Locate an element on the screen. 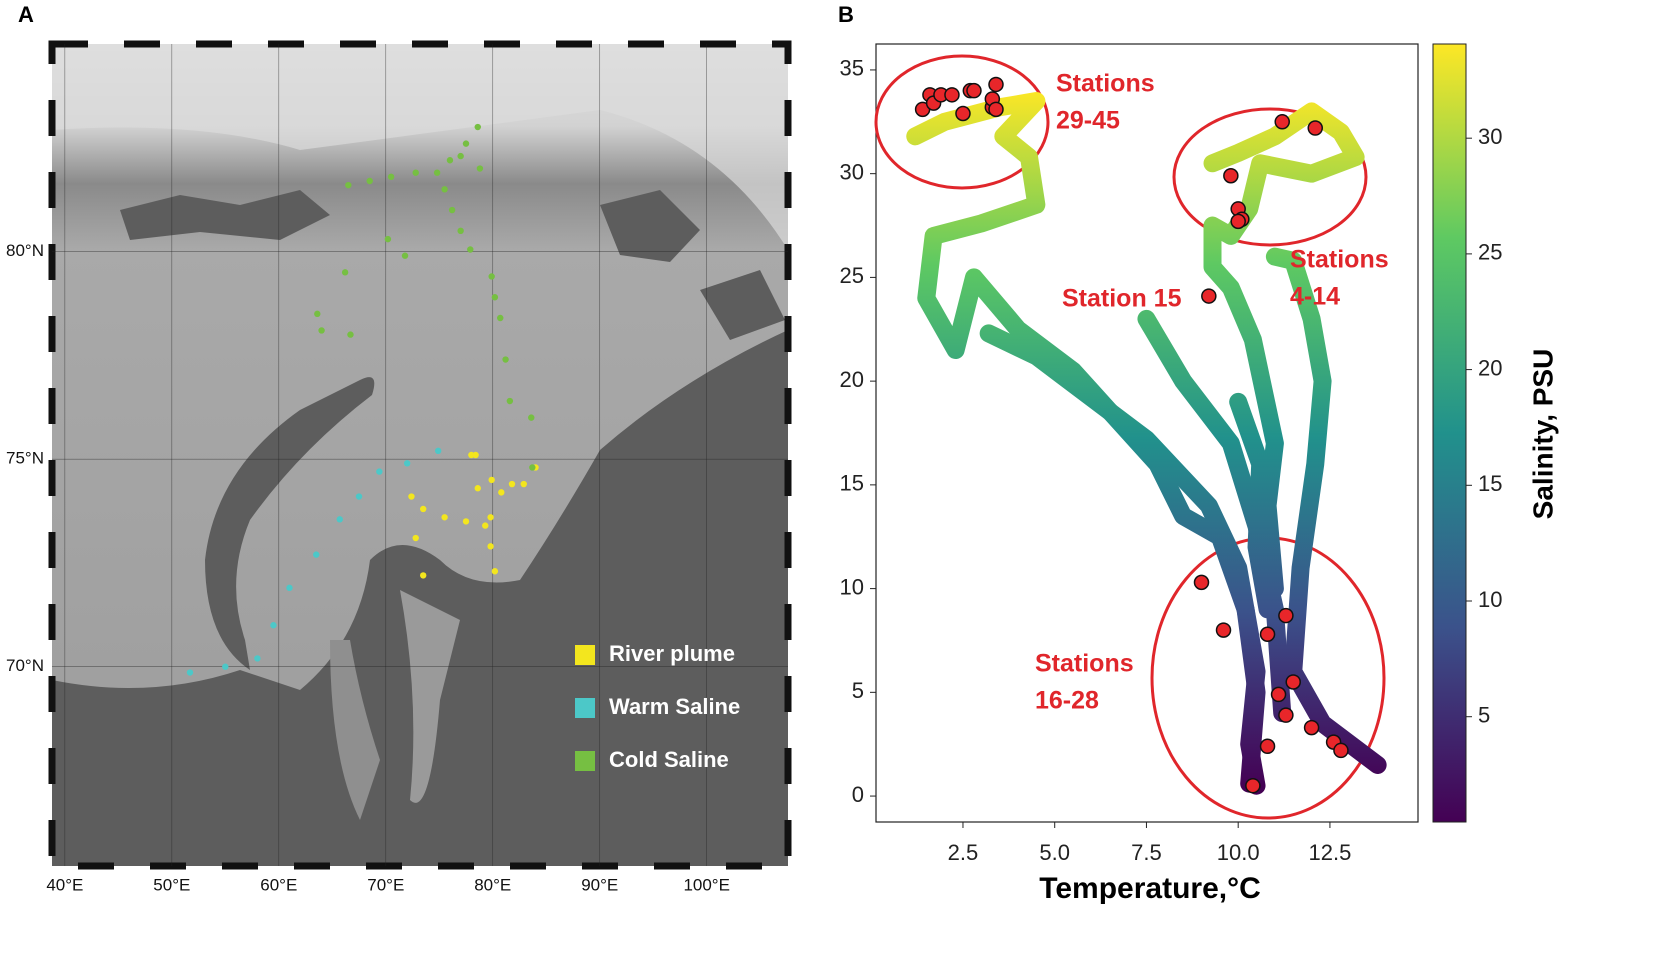  annotation: Station 15 is located at coordinates (1122, 299).